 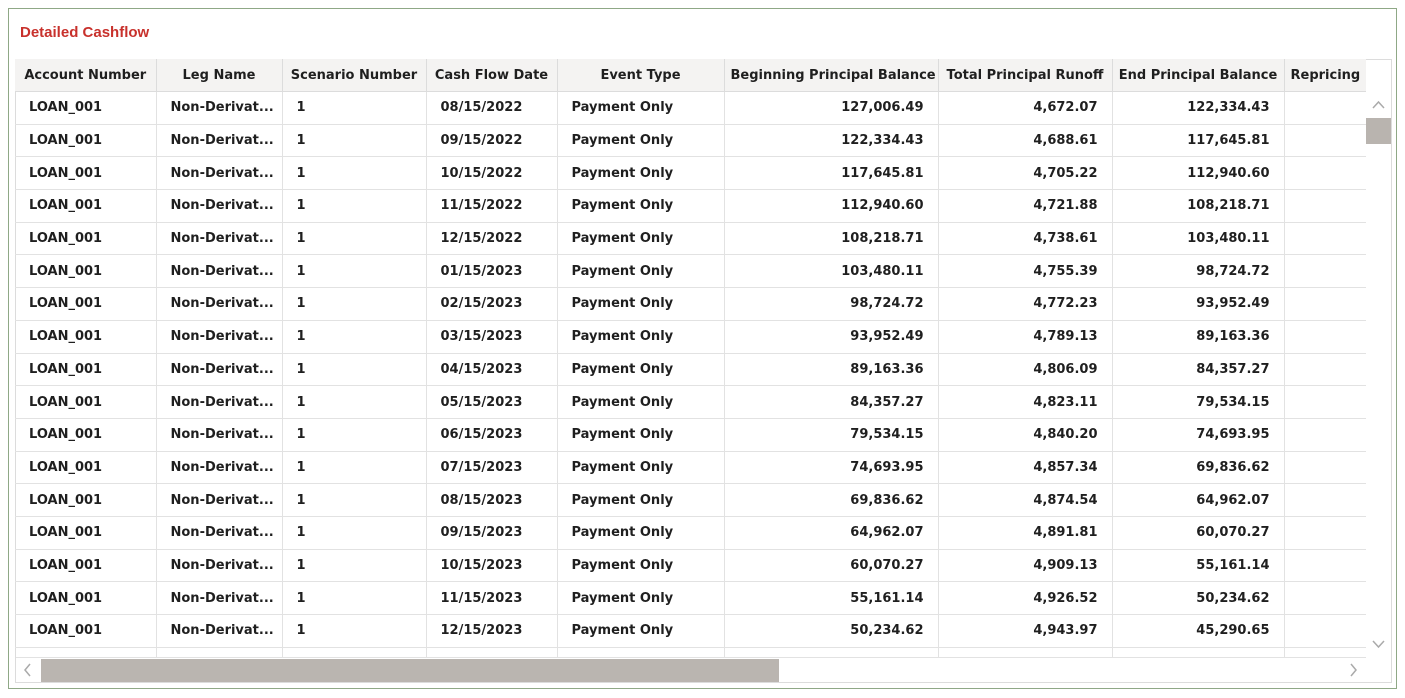 What do you see at coordinates (831, 370) in the screenshot?
I see `table-cell: 89,163.36` at bounding box center [831, 370].